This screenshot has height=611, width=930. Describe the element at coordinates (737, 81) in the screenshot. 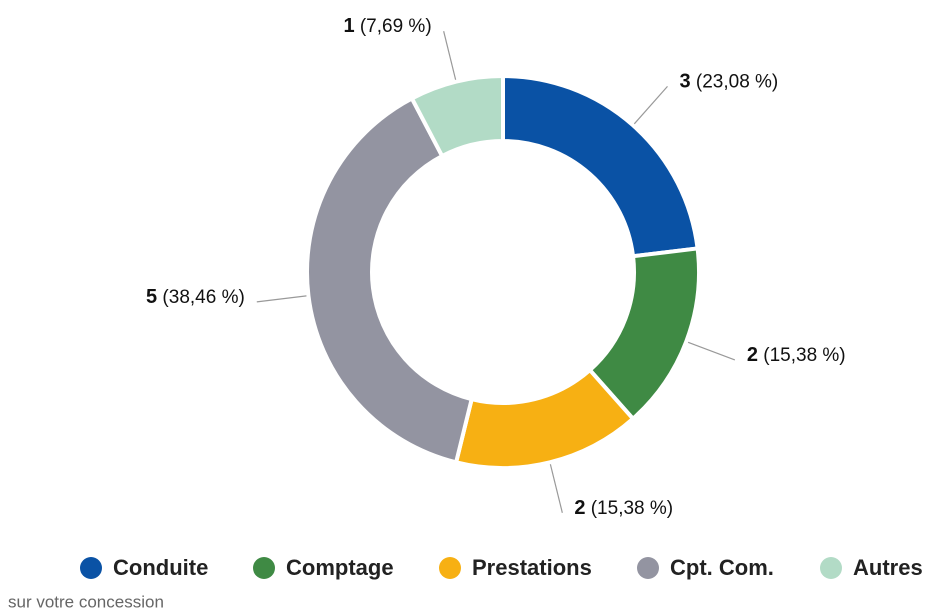

I see `slice-percentage: (23,08 %)` at that location.